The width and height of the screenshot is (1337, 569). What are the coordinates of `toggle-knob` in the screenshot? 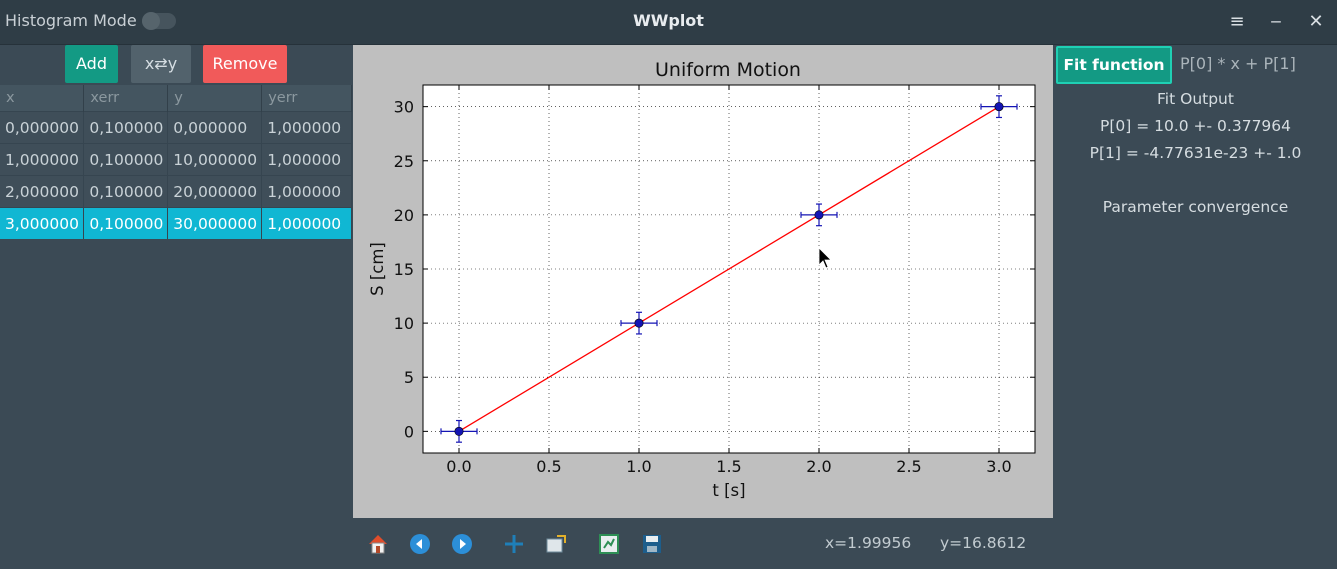 It's located at (151, 21).